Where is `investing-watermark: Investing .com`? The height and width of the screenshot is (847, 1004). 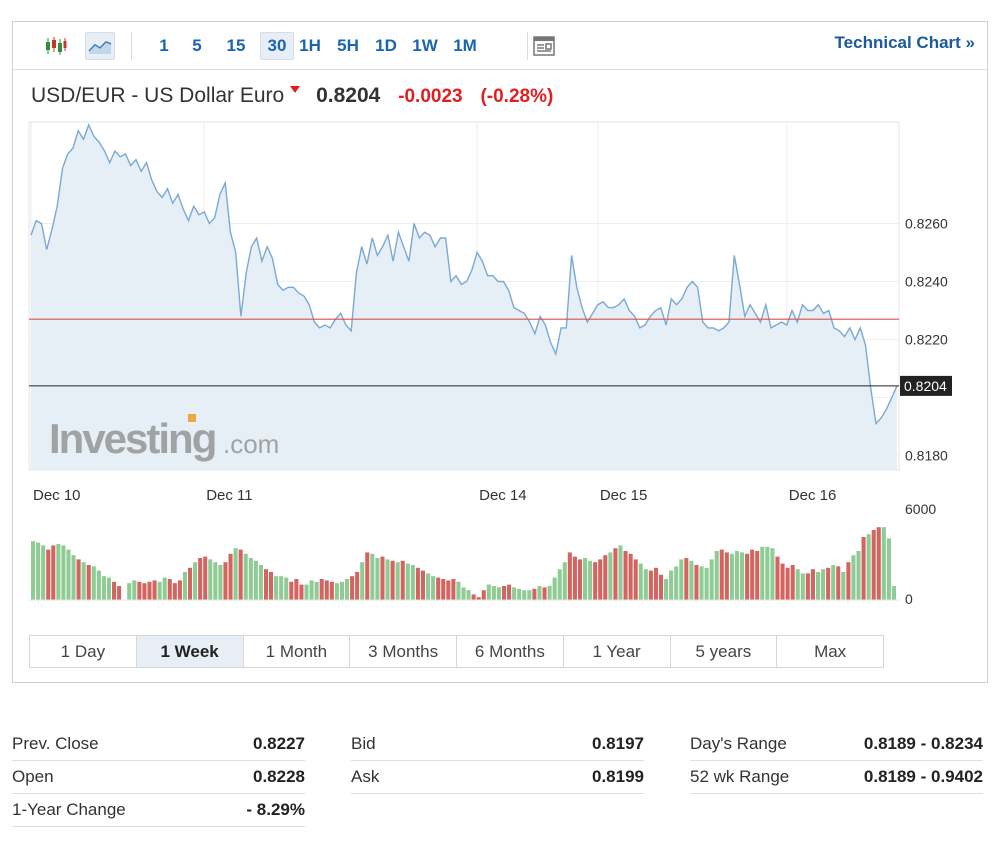
investing-watermark: Investing .com is located at coordinates (164, 438).